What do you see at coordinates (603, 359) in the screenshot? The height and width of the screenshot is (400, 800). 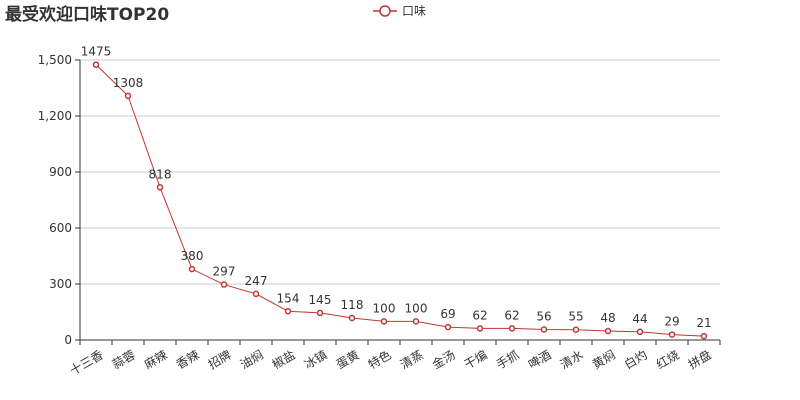 I see `x-tick-label: 黄焖` at bounding box center [603, 359].